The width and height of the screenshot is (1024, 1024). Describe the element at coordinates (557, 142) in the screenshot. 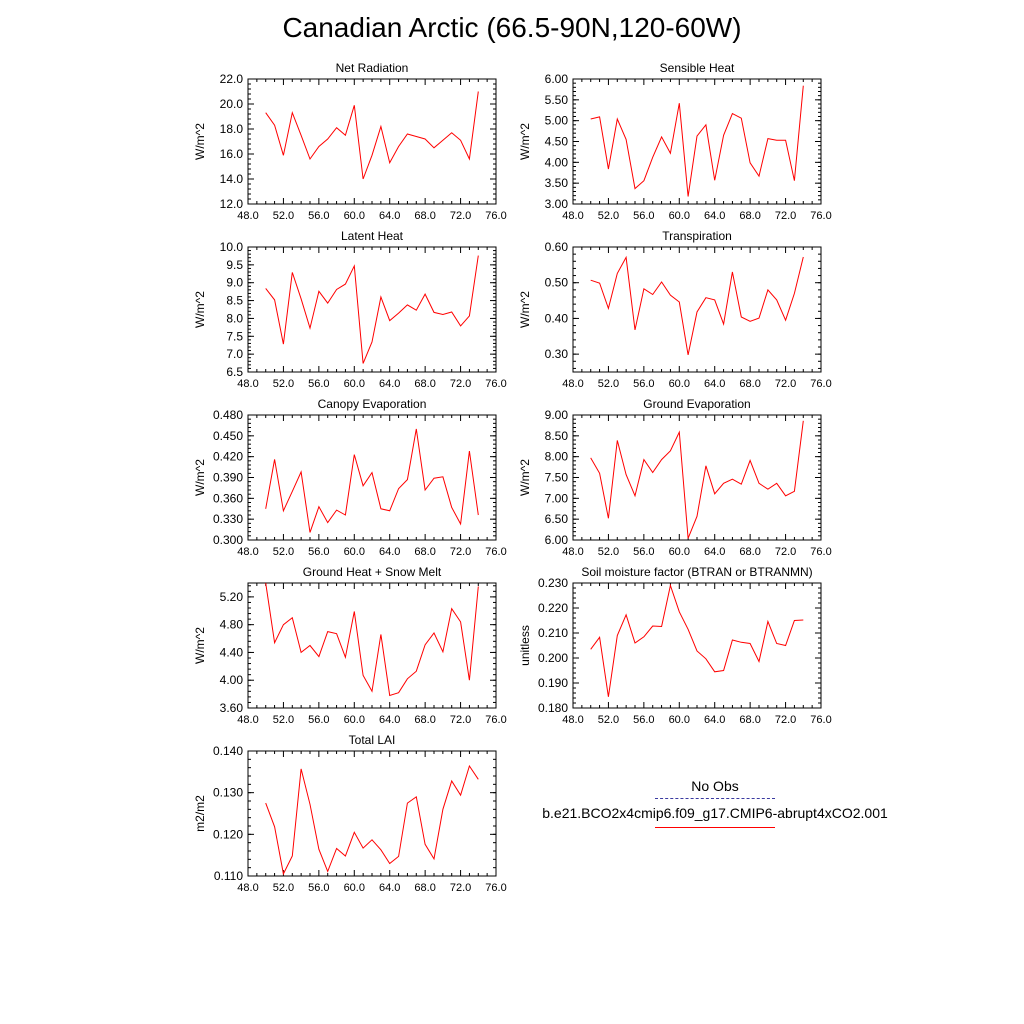

I see `y-tick-label: 4.50` at that location.